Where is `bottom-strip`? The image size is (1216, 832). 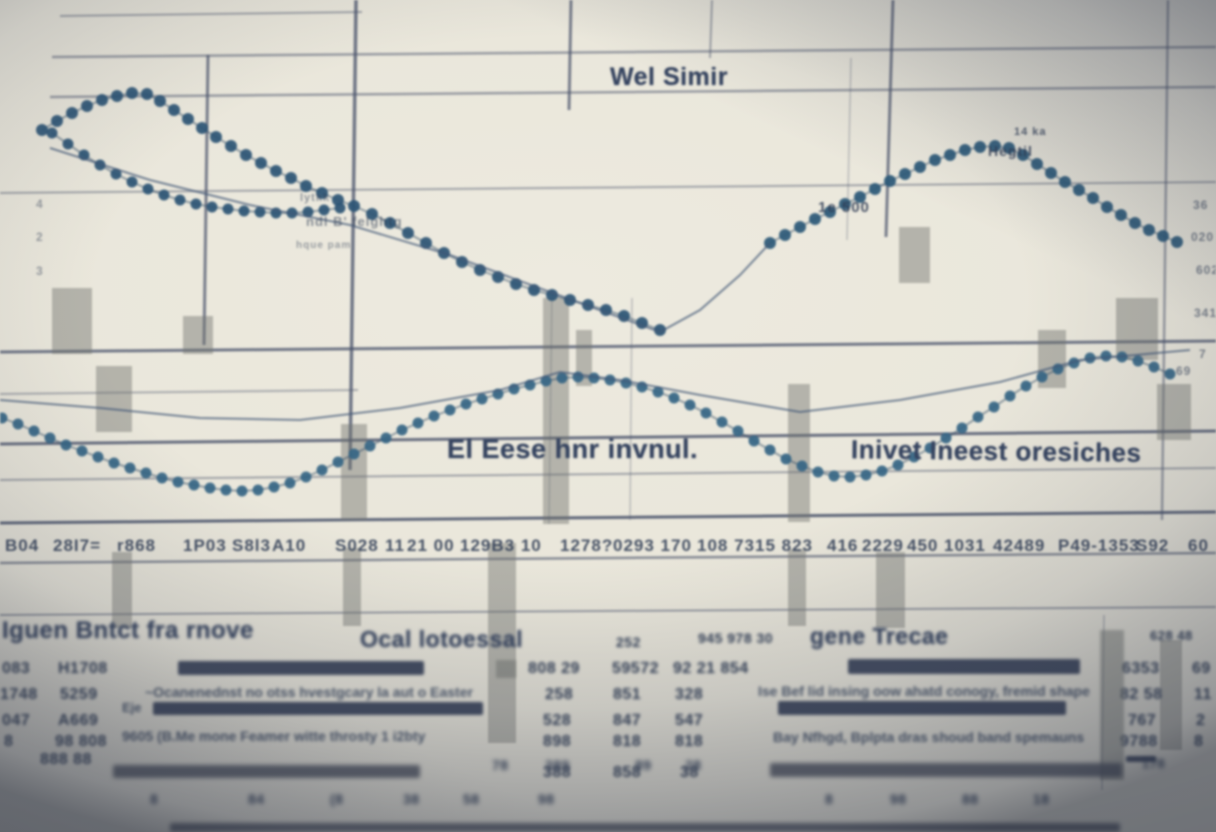
bottom-strip is located at coordinates (645, 827).